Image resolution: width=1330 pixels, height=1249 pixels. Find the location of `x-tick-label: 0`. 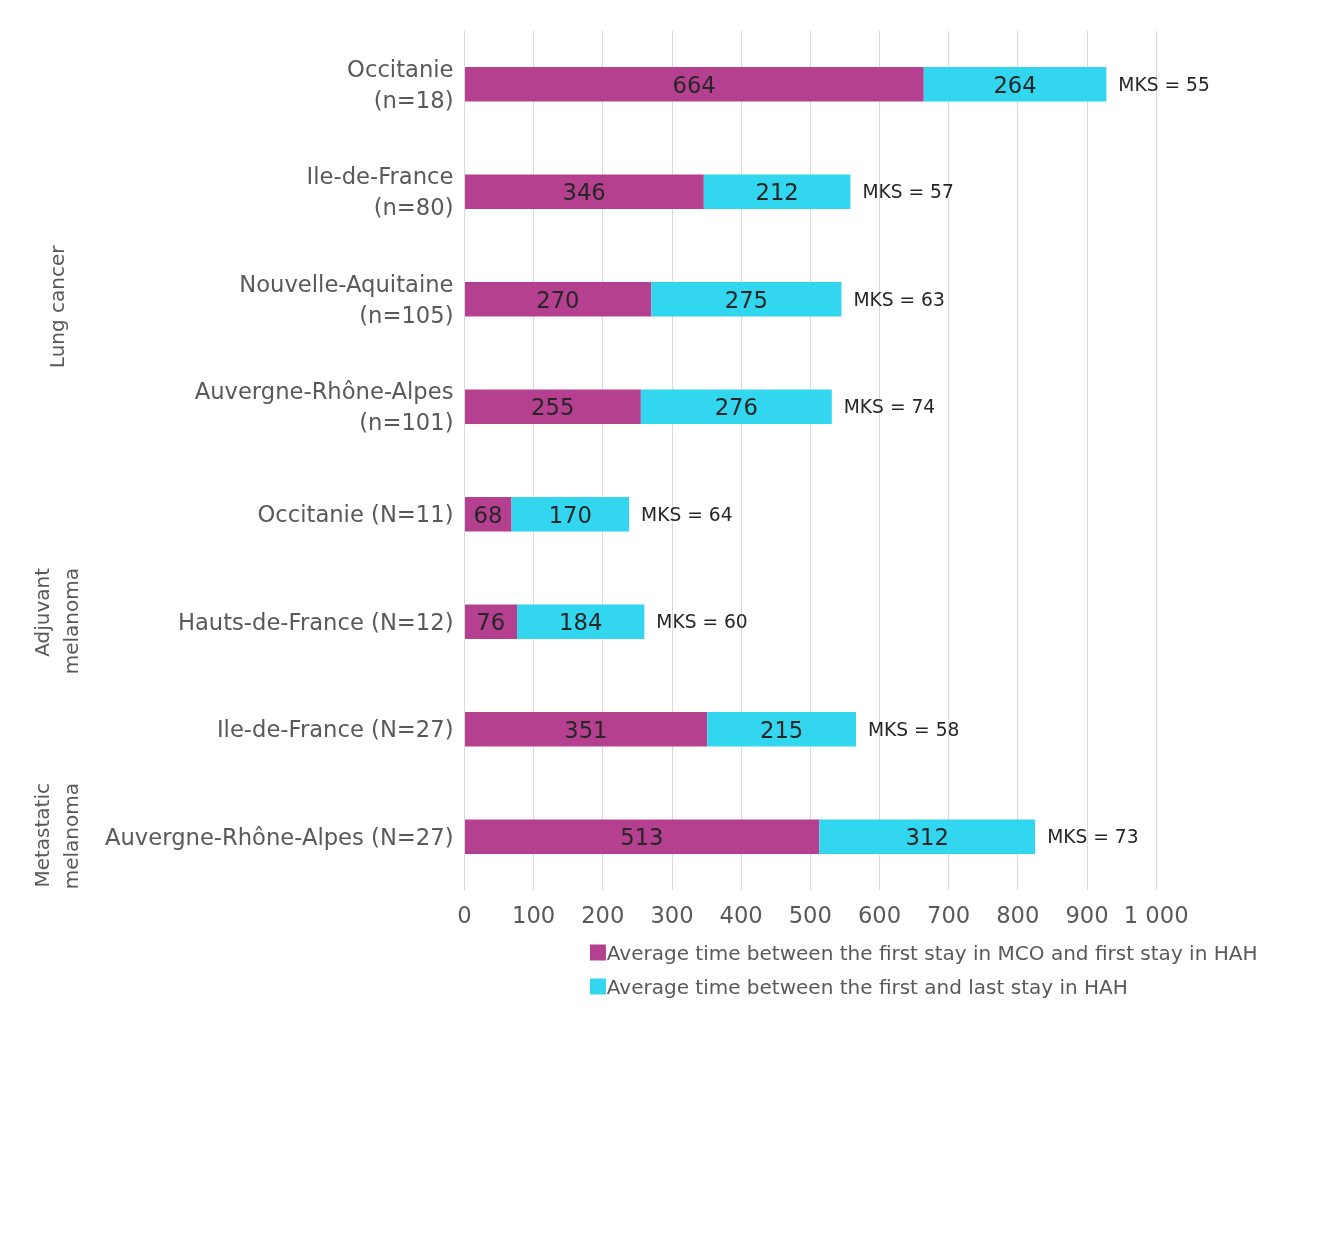

x-tick-label: 0 is located at coordinates (464, 914).